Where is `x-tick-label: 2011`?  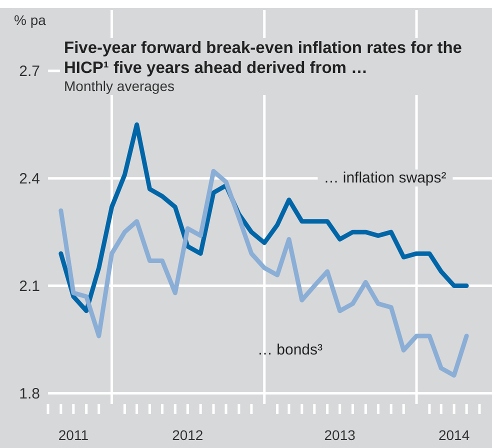 x-tick-label: 2011 is located at coordinates (73, 435).